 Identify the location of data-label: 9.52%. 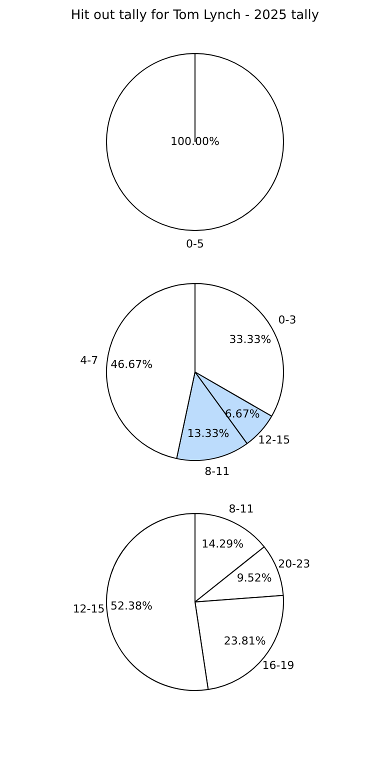
(254, 578).